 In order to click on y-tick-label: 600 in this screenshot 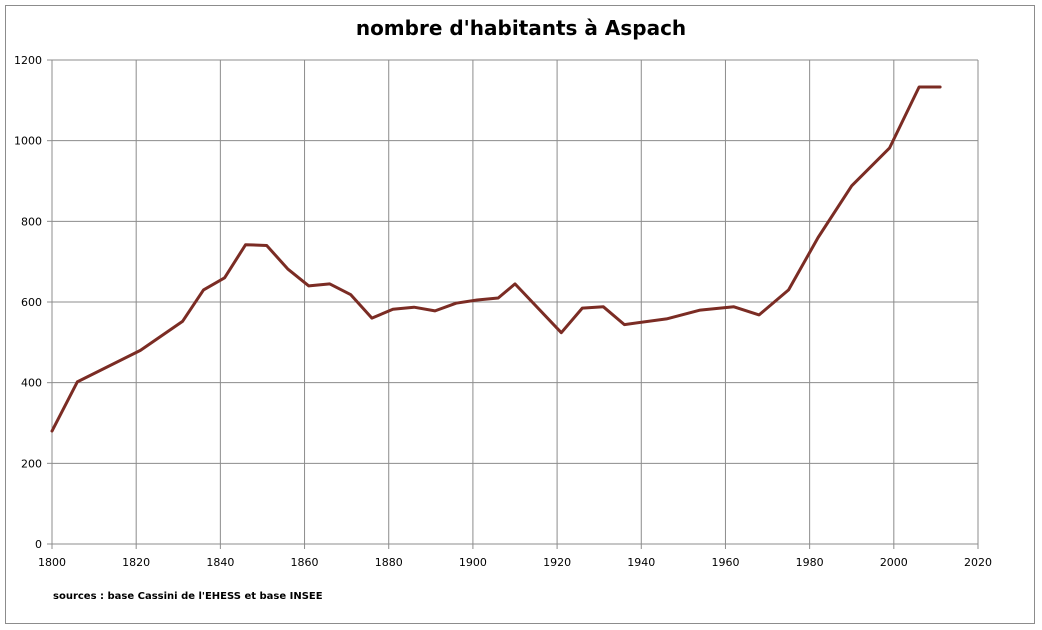, I will do `click(31, 302)`.